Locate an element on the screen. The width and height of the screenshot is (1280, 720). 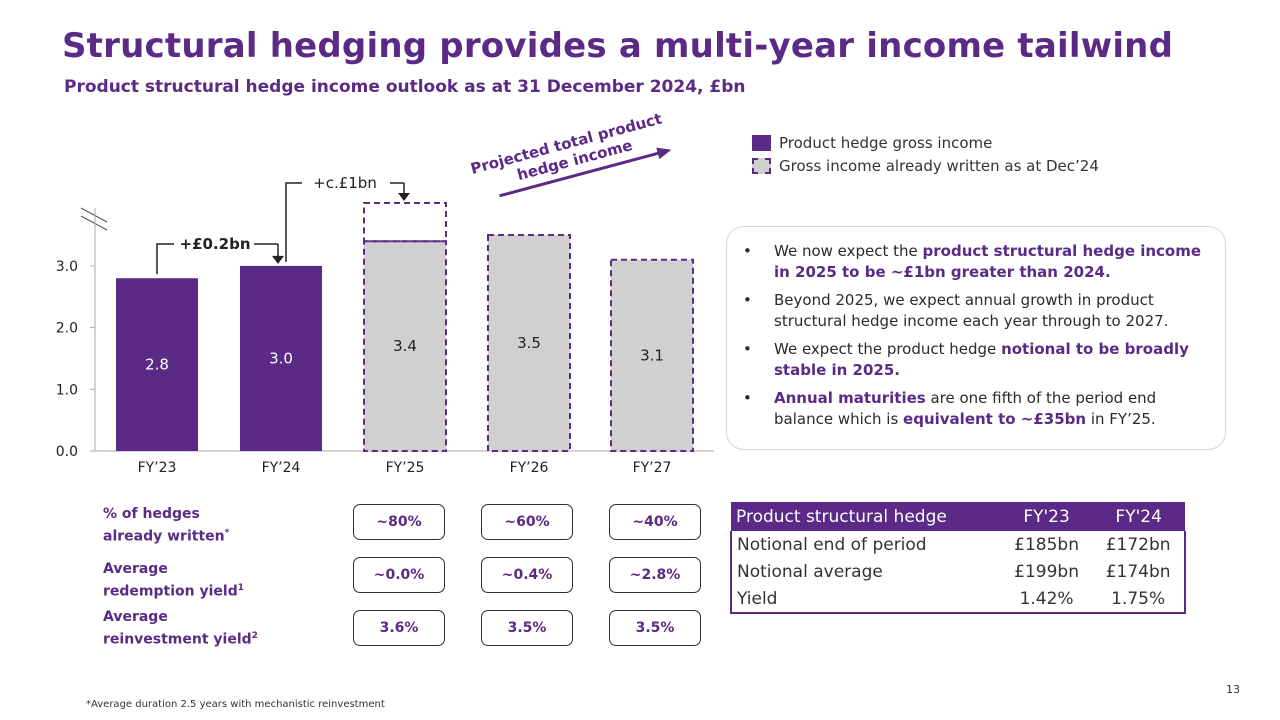
y-tick-label: 2.0 is located at coordinates (67, 329).